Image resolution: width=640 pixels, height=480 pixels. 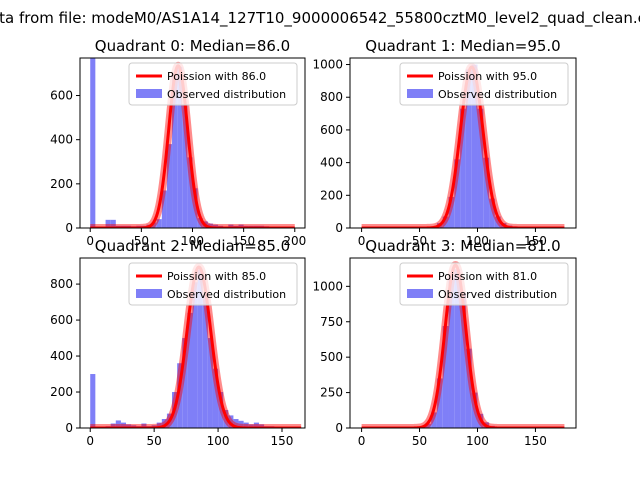 What do you see at coordinates (462, 46) in the screenshot?
I see `panel-title: Quadrant 1: Median=95.0` at bounding box center [462, 46].